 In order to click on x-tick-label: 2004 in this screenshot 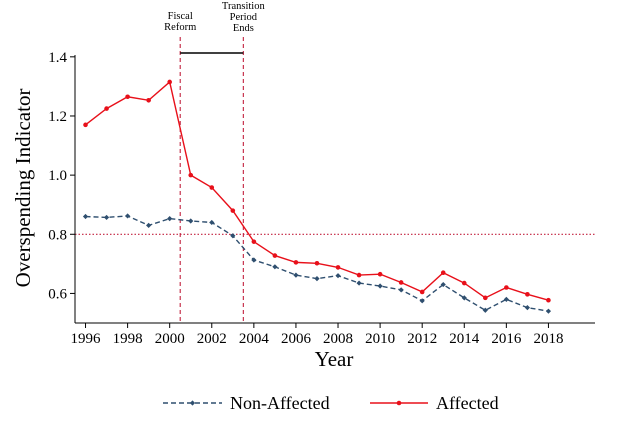, I will do `click(254, 339)`.